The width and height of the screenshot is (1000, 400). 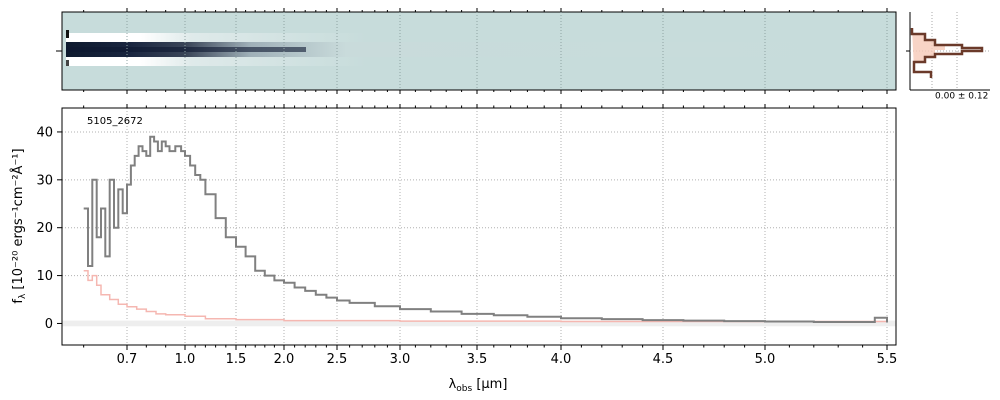 What do you see at coordinates (115, 121) in the screenshot?
I see `object-label: 5105_2672` at bounding box center [115, 121].